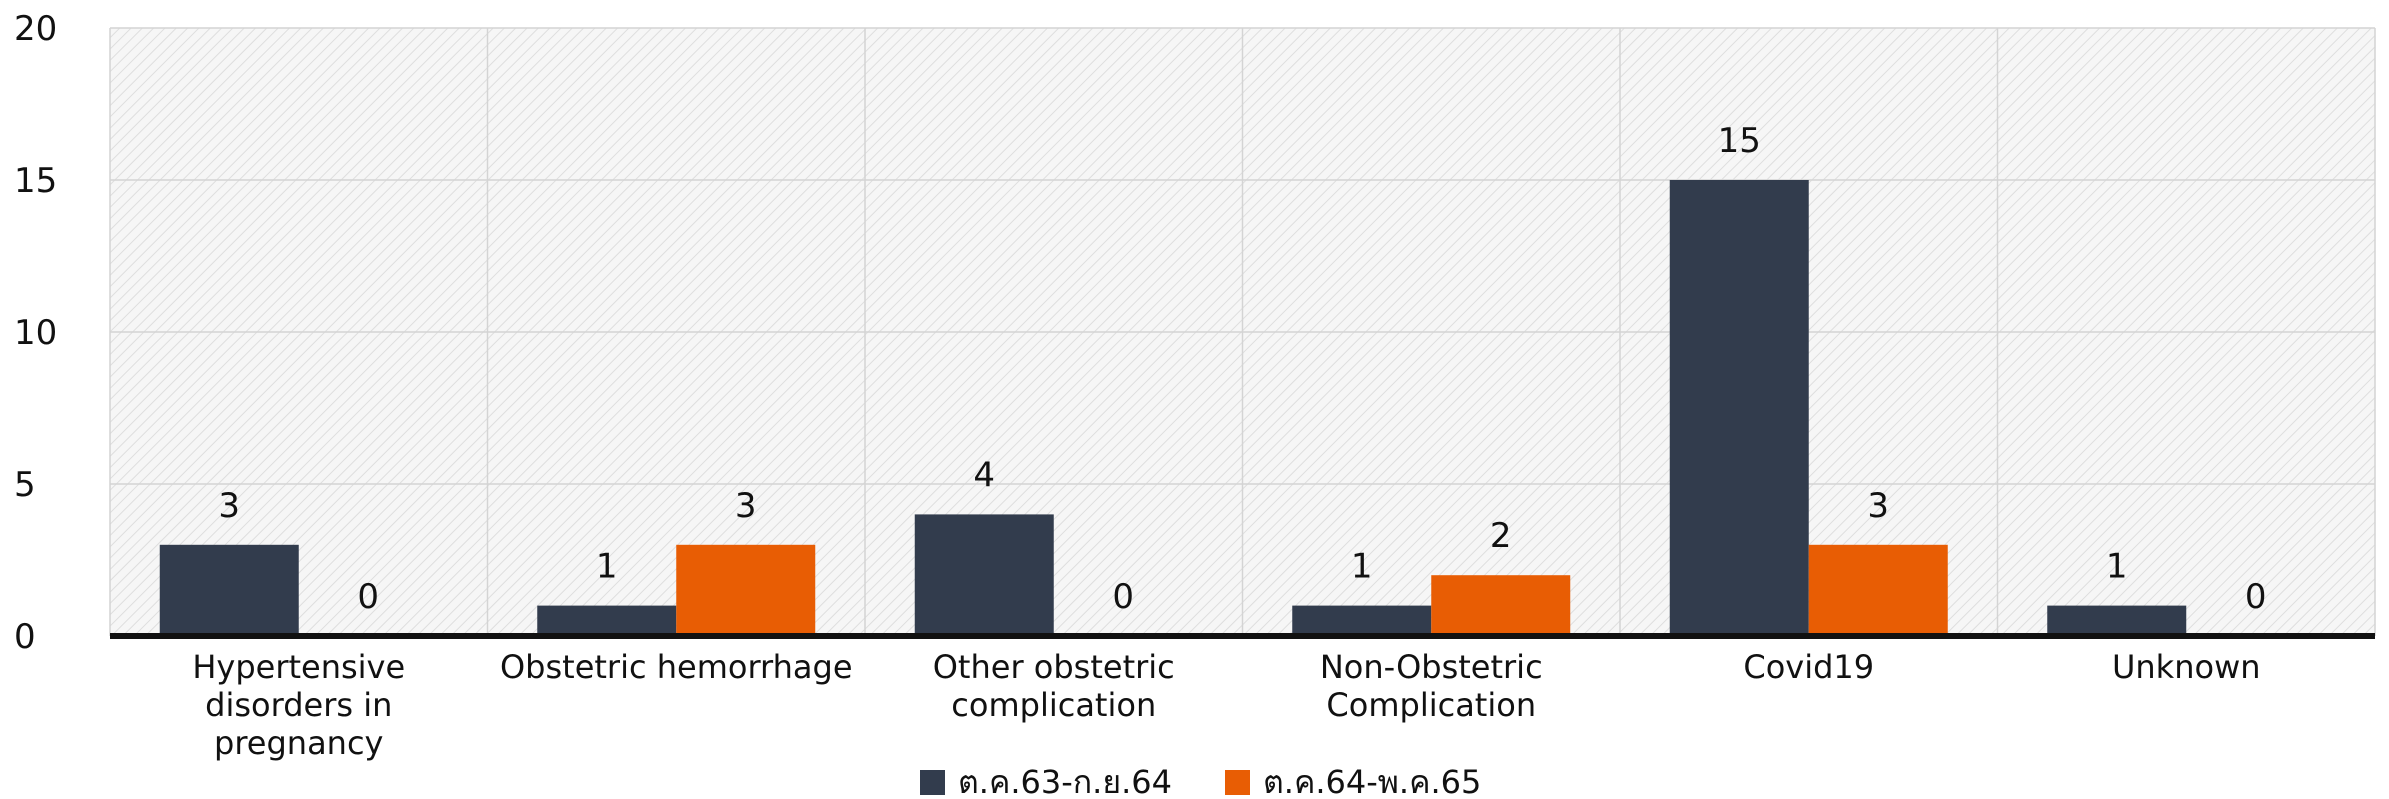  Describe the element at coordinates (1501, 536) in the screenshot. I see `data-label: 2` at that location.